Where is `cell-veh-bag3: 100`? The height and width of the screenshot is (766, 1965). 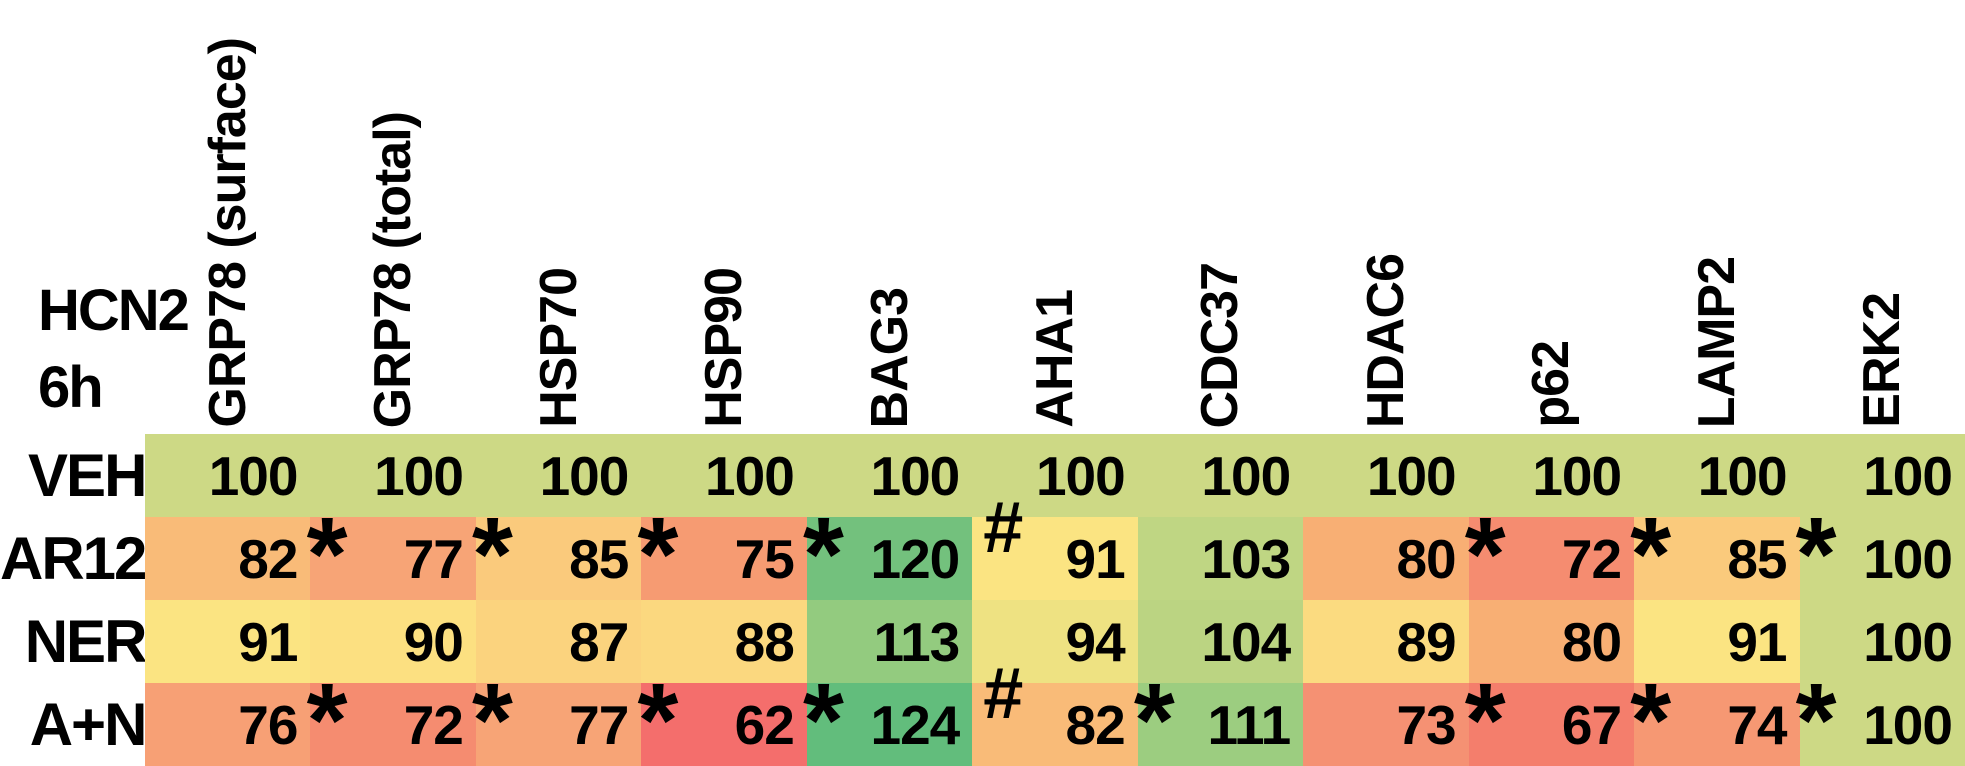 cell-veh-bag3: 100 is located at coordinates (889, 475).